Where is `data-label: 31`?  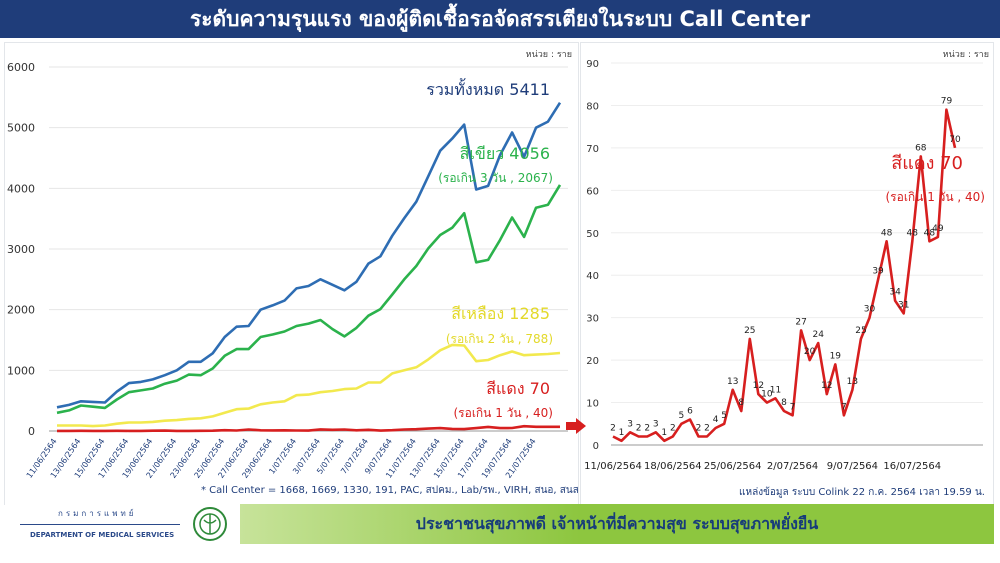
data-label: 31 is located at coordinates (903, 305).